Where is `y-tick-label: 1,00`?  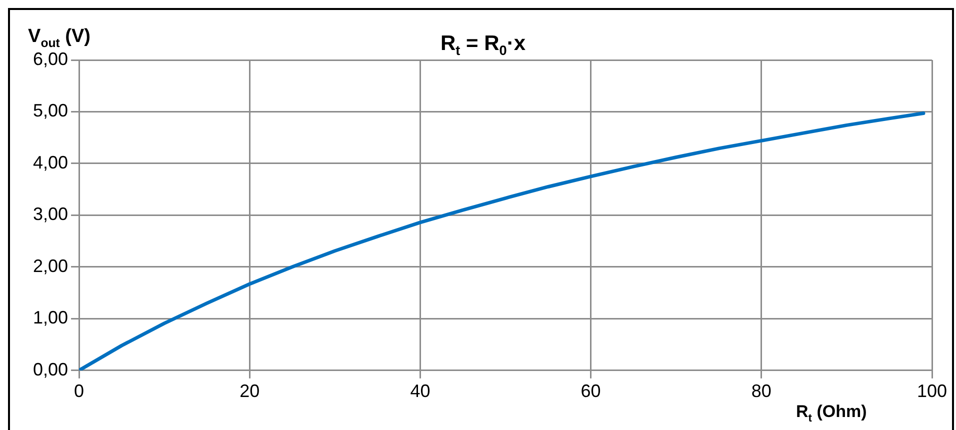
y-tick-label: 1,00 is located at coordinates (50, 318).